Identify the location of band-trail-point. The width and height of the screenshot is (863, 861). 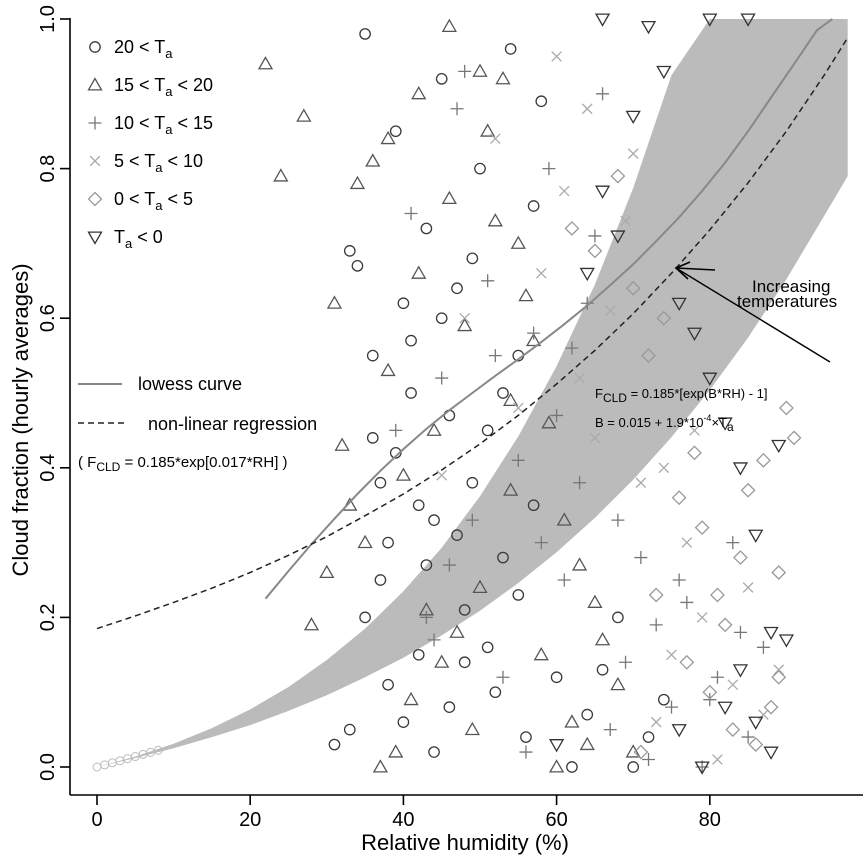
(158, 750).